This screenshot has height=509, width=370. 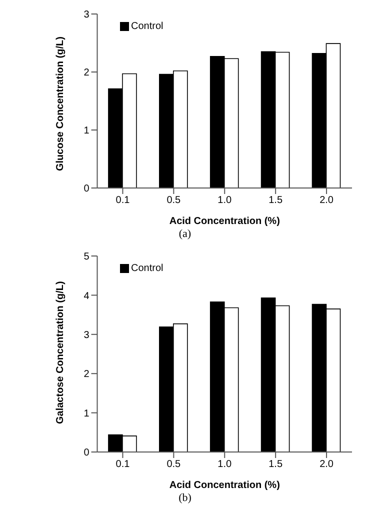 I want to click on y-tick-label: 5, so click(x=87, y=257).